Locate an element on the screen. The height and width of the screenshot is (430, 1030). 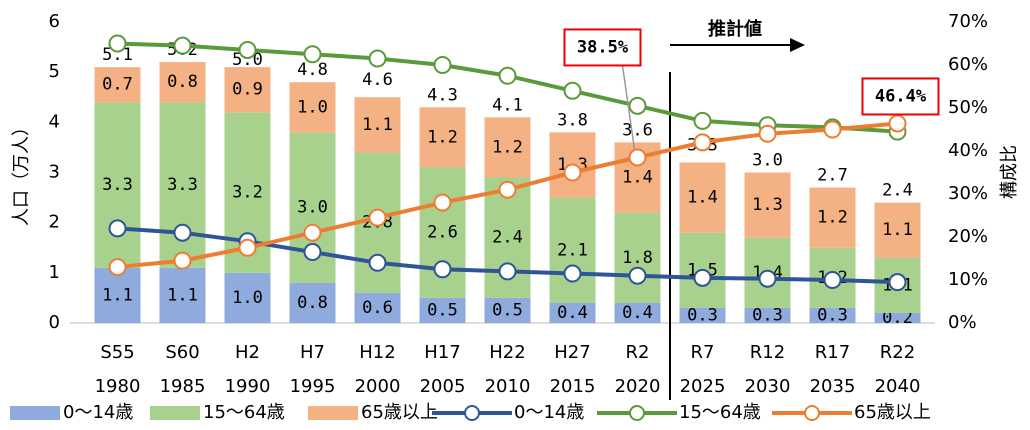
x-tick-label: R22 is located at coordinates (897, 352).